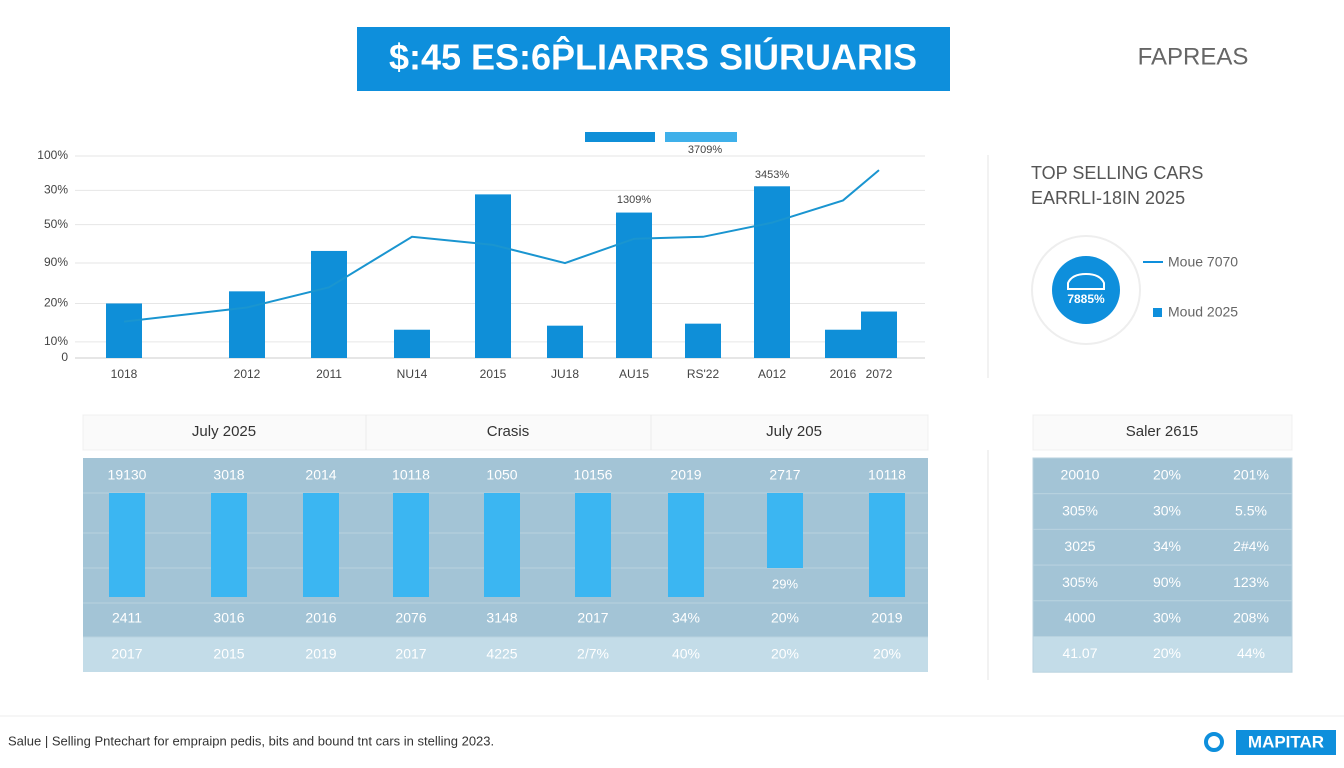  Describe the element at coordinates (1251, 653) in the screenshot. I see `side-cell: 44%` at that location.